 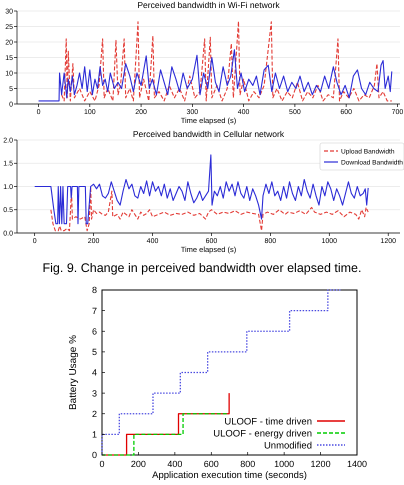 I want to click on x-tick-label: 0, so click(x=102, y=464).